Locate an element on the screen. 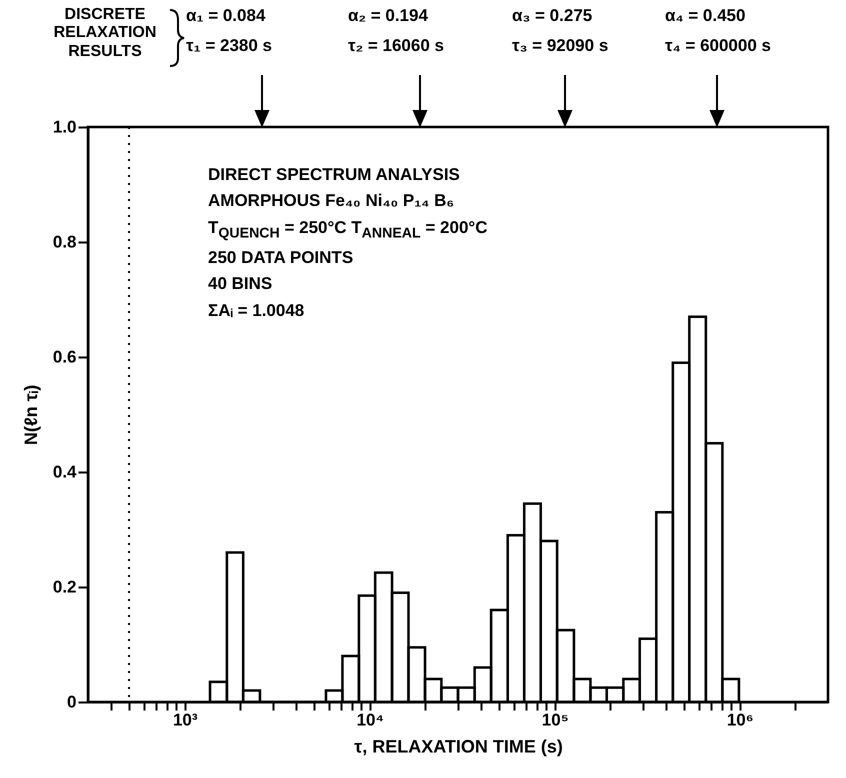 This screenshot has width=846, height=778. text: α₁ = 0.084 is located at coordinates (226, 16).